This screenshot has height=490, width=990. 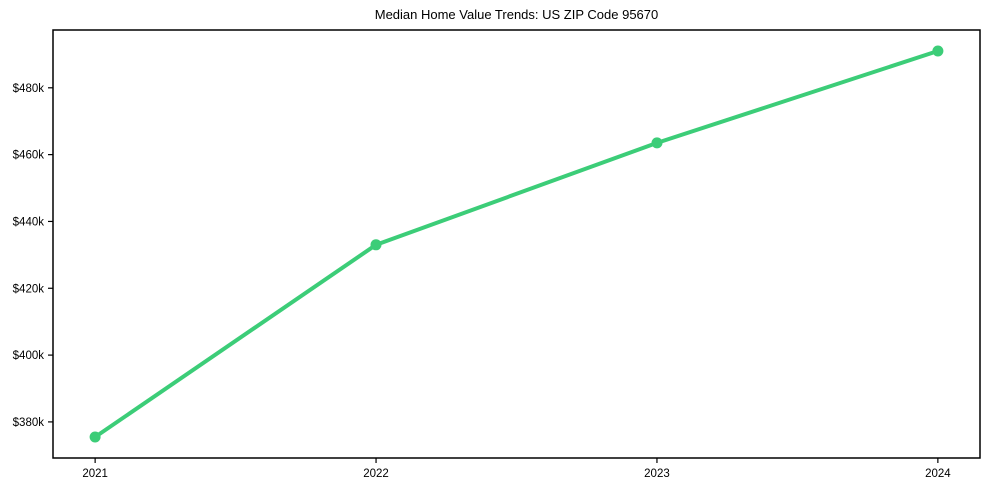 I want to click on y-tick-label: $400k, so click(x=29, y=356).